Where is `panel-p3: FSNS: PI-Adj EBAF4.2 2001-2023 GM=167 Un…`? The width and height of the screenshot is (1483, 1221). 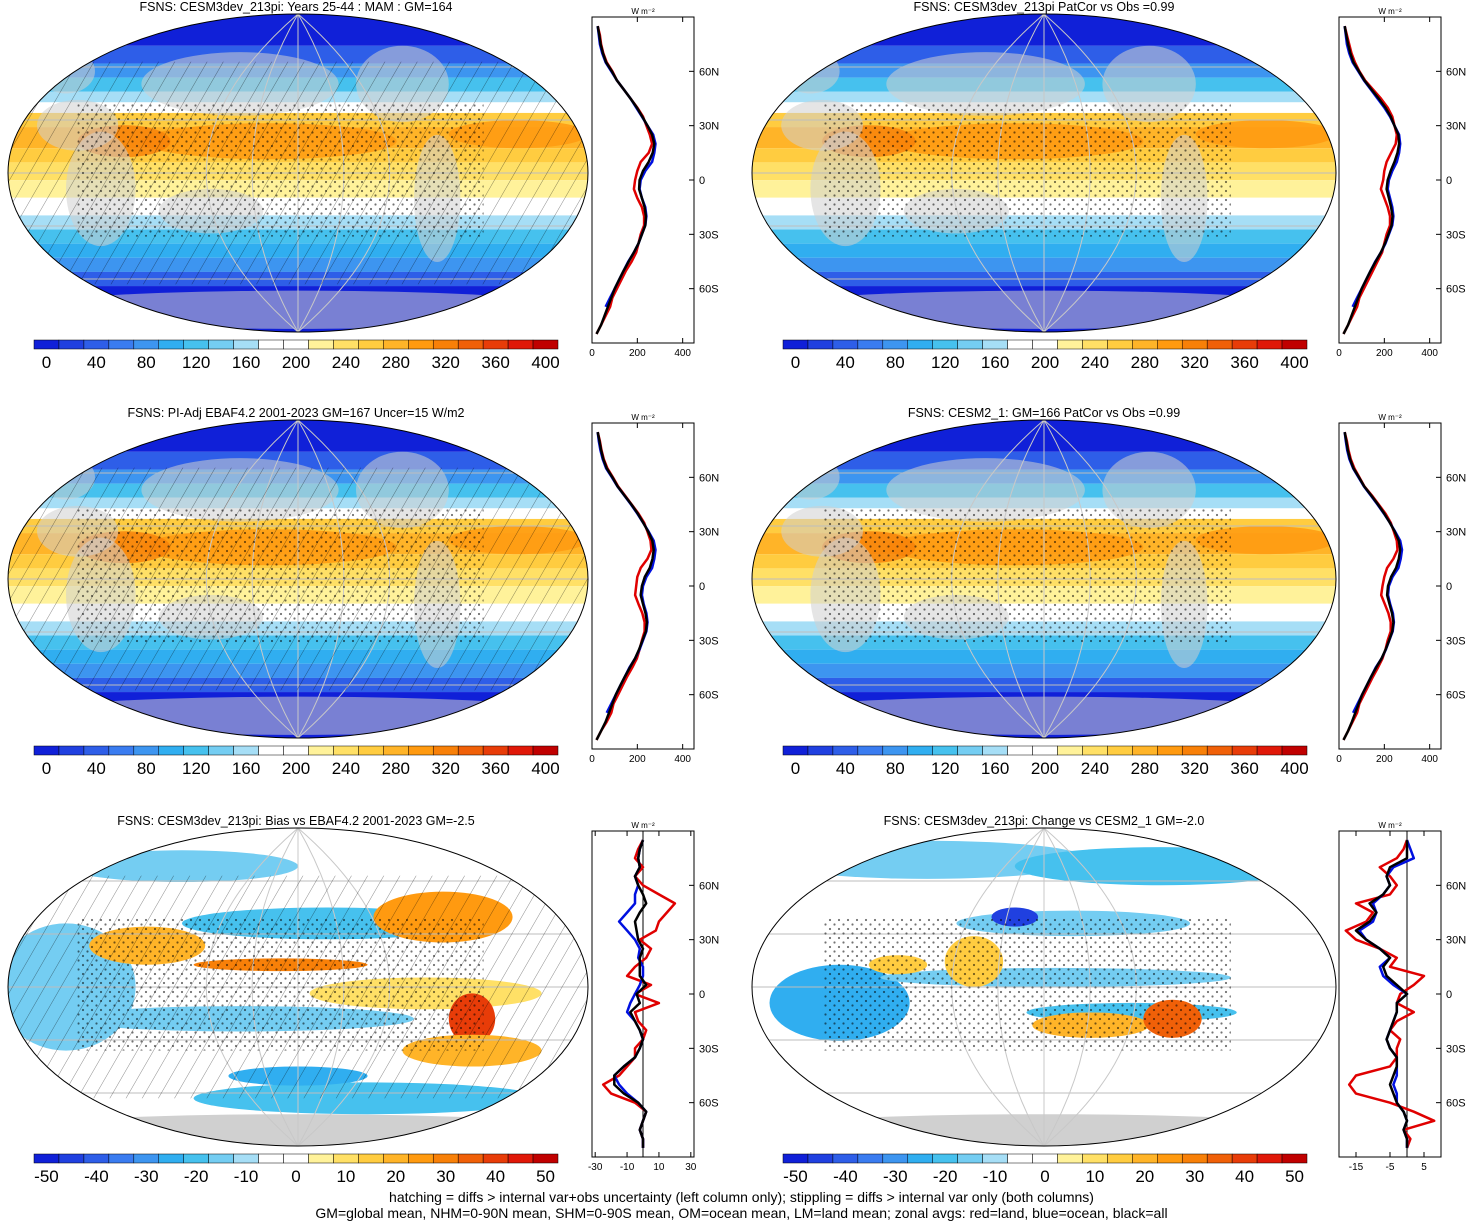 panel-p3: FSNS: PI-Adj EBAF4.2 2001-2023 GM=167 Un… is located at coordinates (363, 592).